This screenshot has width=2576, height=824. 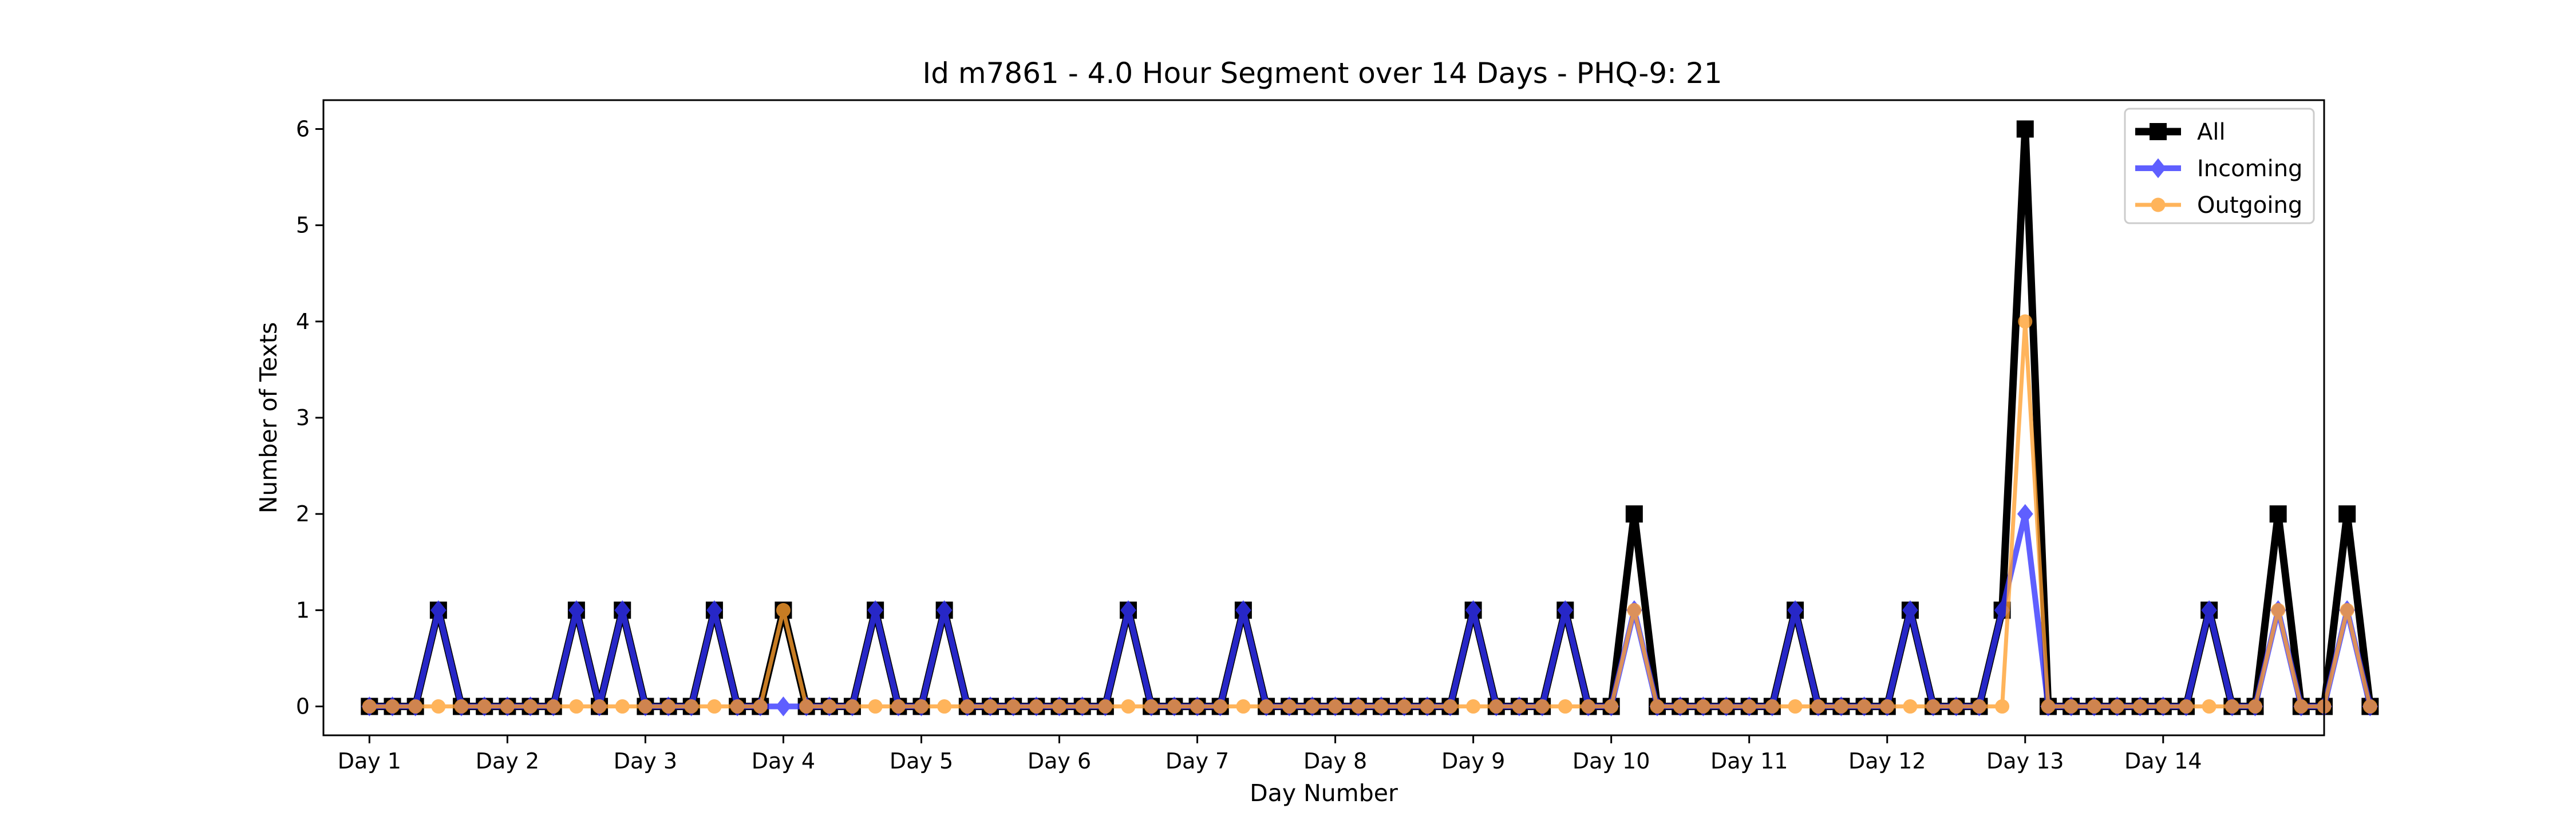 I want to click on x-tick-label: Day 4, so click(x=783, y=761).